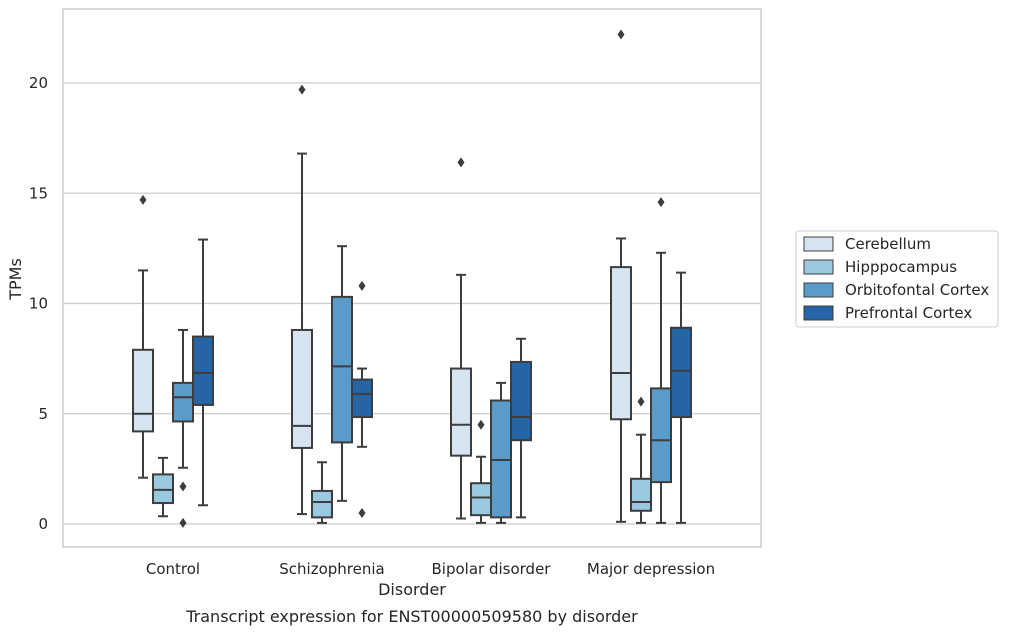 The image size is (1009, 634). What do you see at coordinates (331, 569) in the screenshot?
I see `x-tick-label: Schizophrenia` at bounding box center [331, 569].